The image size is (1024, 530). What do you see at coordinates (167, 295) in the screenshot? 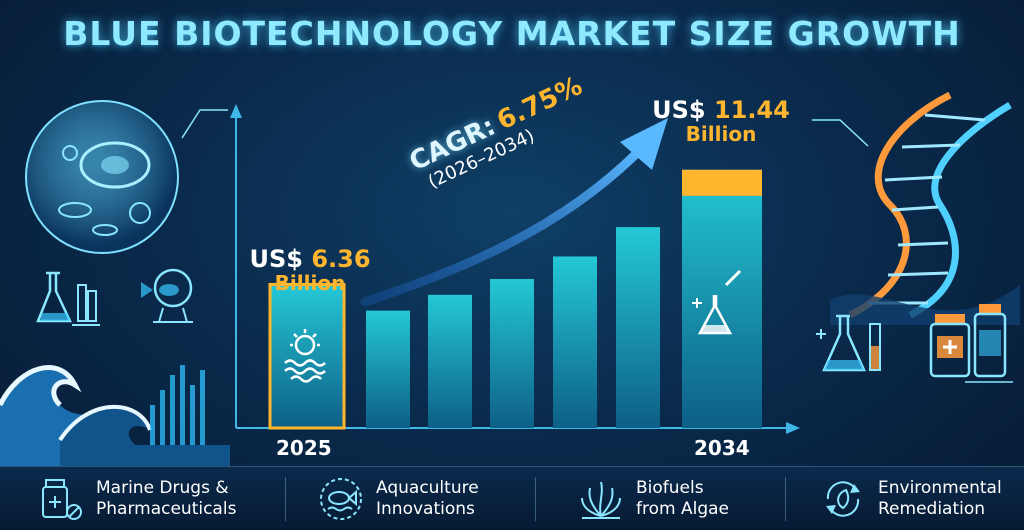
I see `diving-fish-icon` at bounding box center [167, 295].